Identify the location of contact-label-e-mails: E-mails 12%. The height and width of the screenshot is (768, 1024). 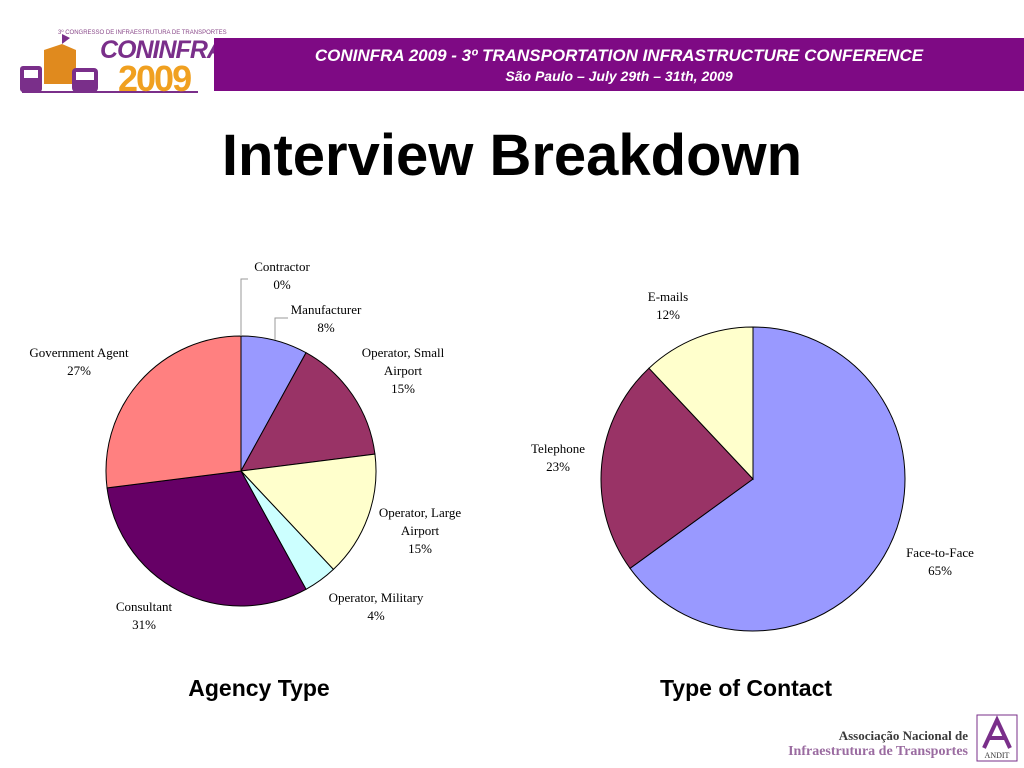
(668, 305).